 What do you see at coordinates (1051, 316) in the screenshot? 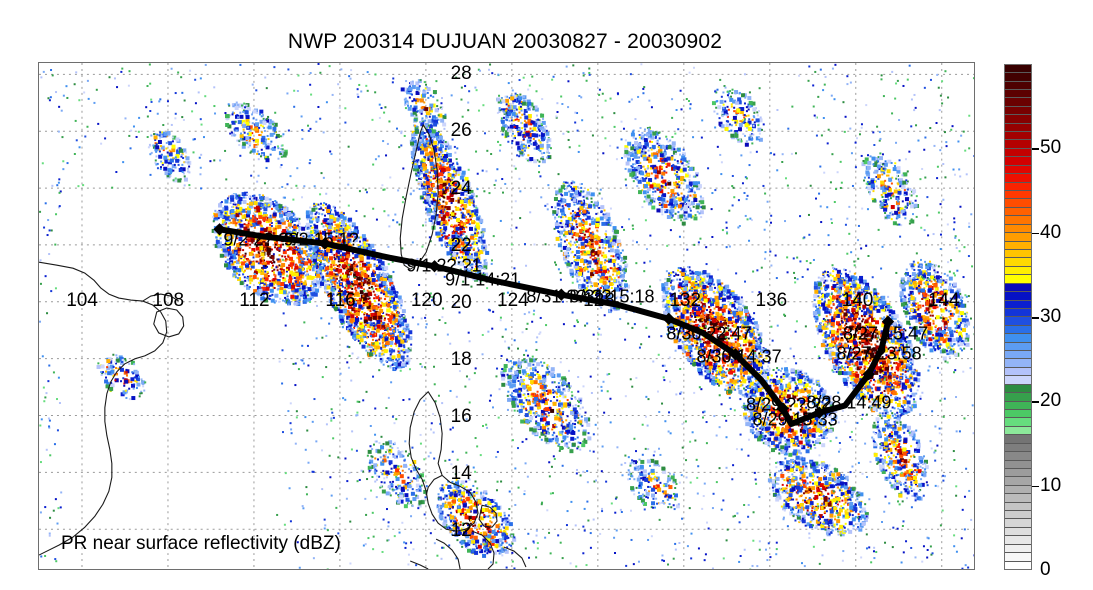
I see `colorbar-tick-label: 30` at bounding box center [1051, 316].